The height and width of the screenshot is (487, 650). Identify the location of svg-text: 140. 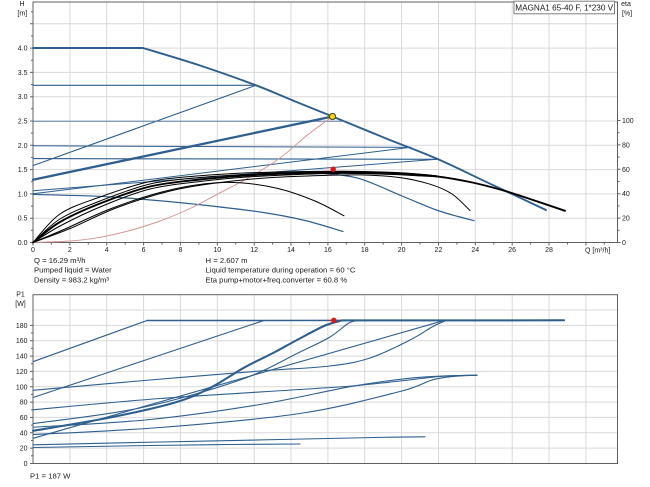
(22, 357).